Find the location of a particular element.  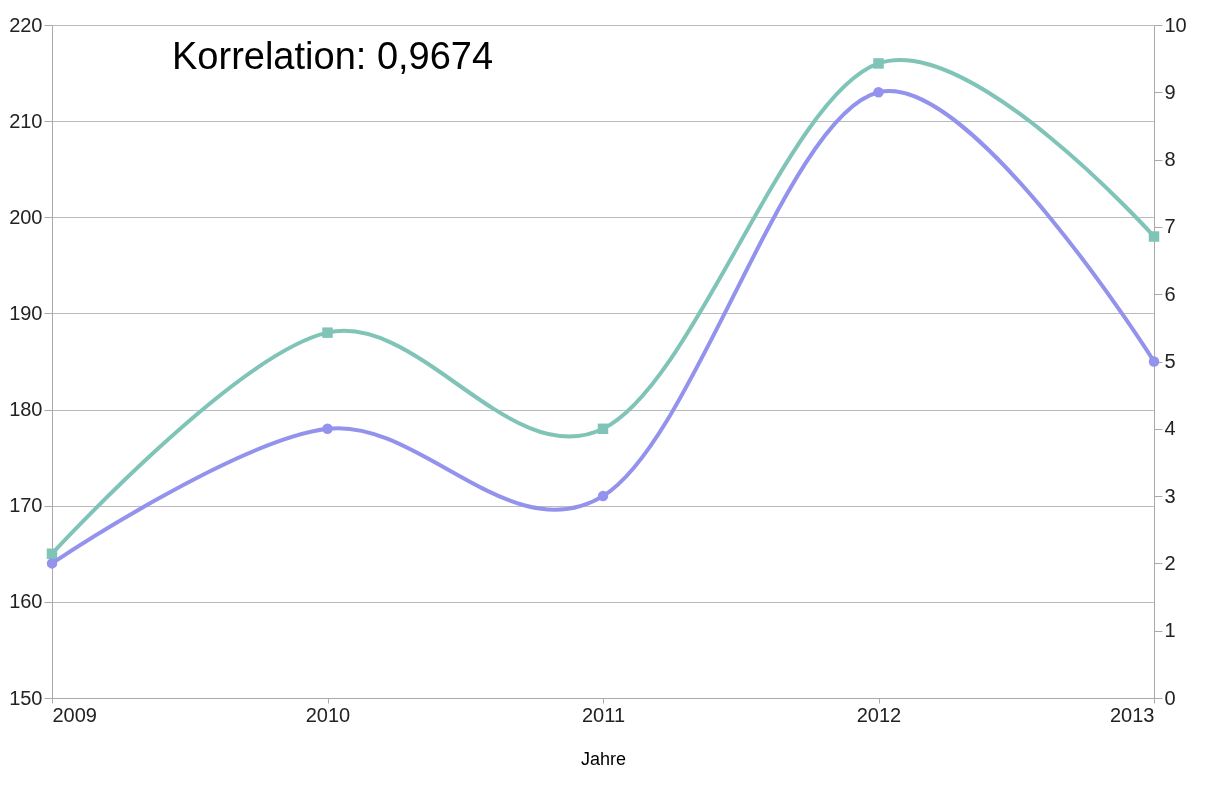

y2-tick-label: 4 is located at coordinates (1170, 428).